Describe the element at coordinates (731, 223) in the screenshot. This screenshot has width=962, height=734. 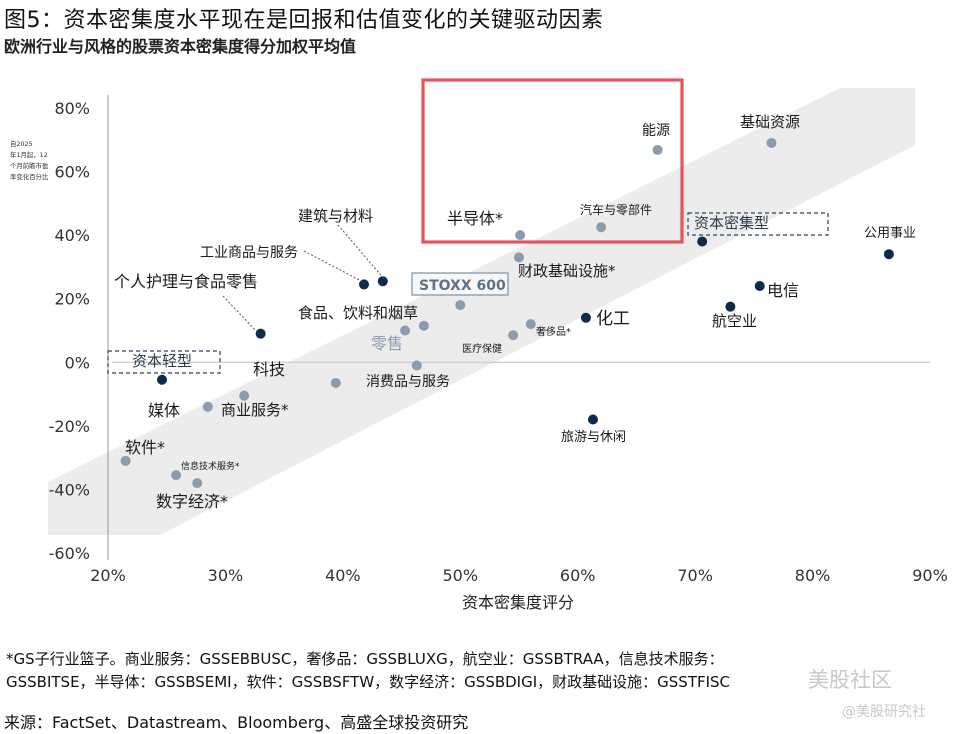
I see `heavy-capital-box-label: 资本密集型` at that location.